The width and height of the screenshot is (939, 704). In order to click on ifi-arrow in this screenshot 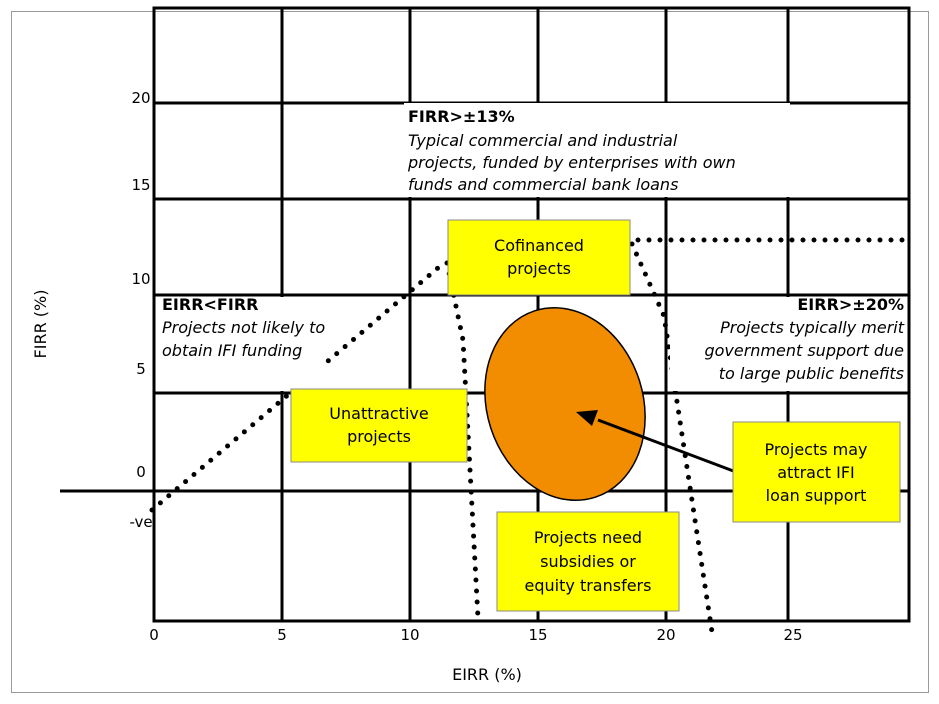, I will do `click(656, 442)`.